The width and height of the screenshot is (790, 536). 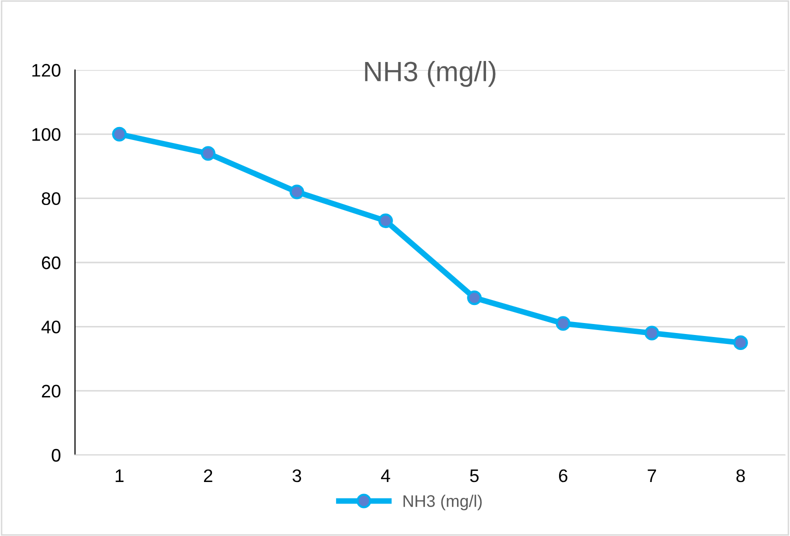 I want to click on x-tick-label: 5, so click(x=474, y=476).